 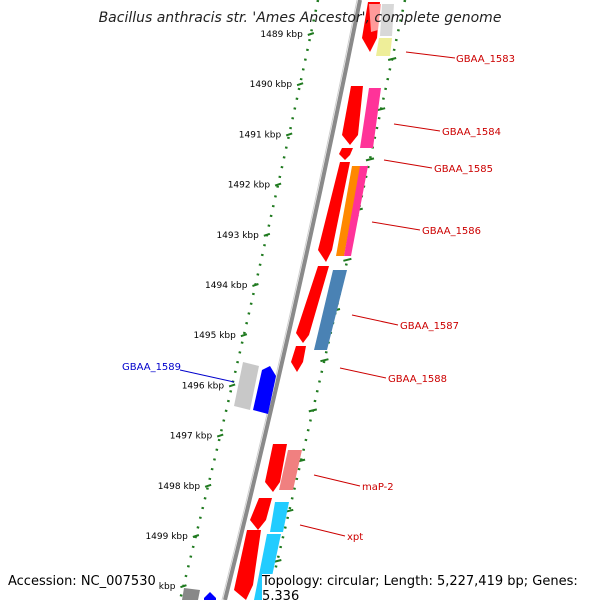 I want to click on accession-text: Accession: NC_007530, so click(x=83, y=581).